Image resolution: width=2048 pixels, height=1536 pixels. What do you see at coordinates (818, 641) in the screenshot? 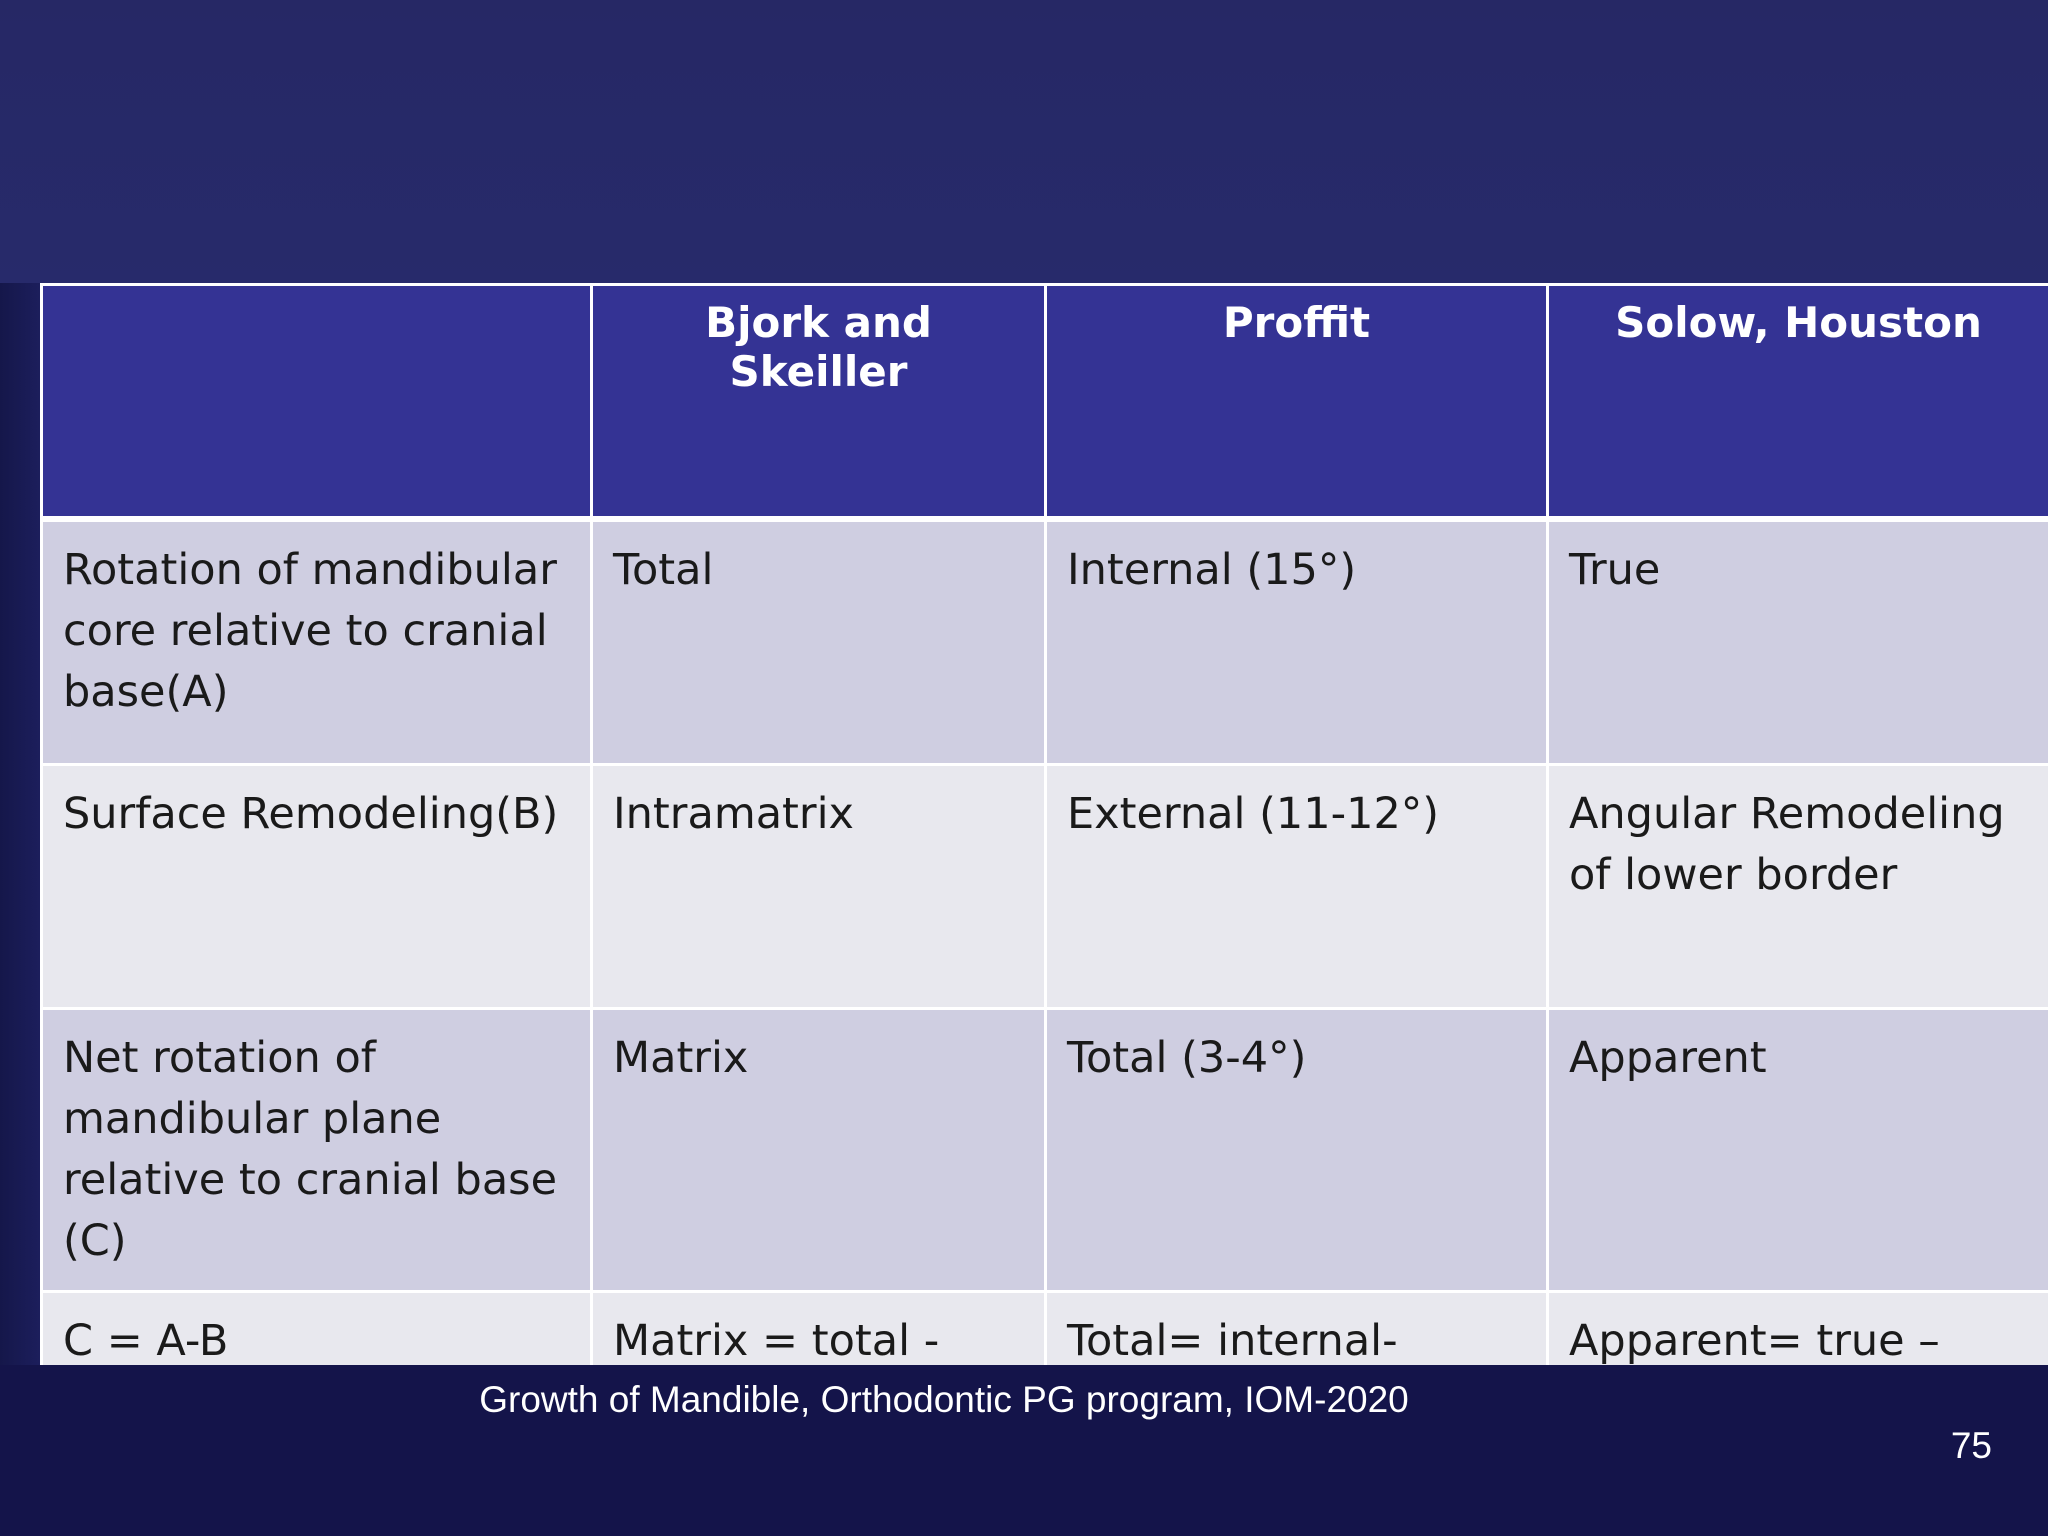
I see `table-cell: Total` at bounding box center [818, 641].